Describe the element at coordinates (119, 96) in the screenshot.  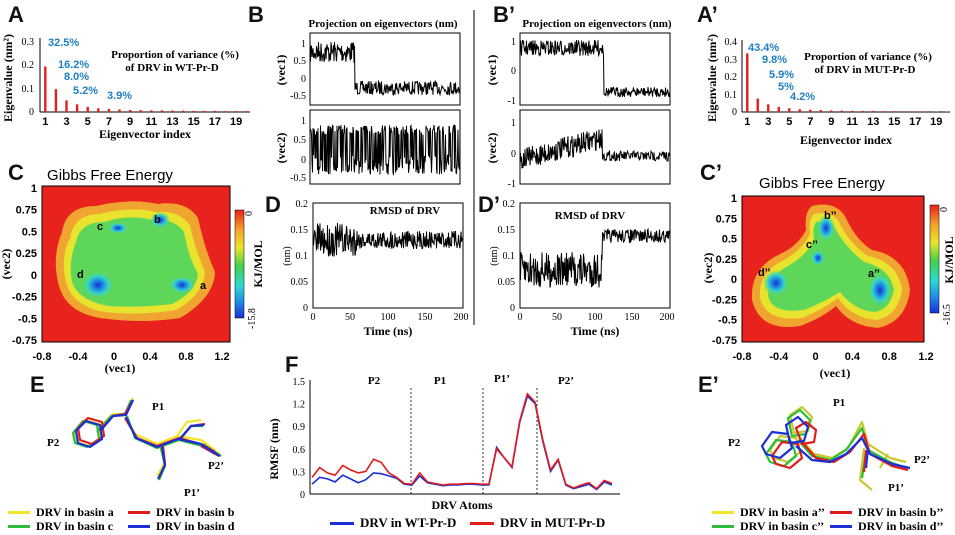
I see `panel-a-pct-5: 3.9%` at that location.